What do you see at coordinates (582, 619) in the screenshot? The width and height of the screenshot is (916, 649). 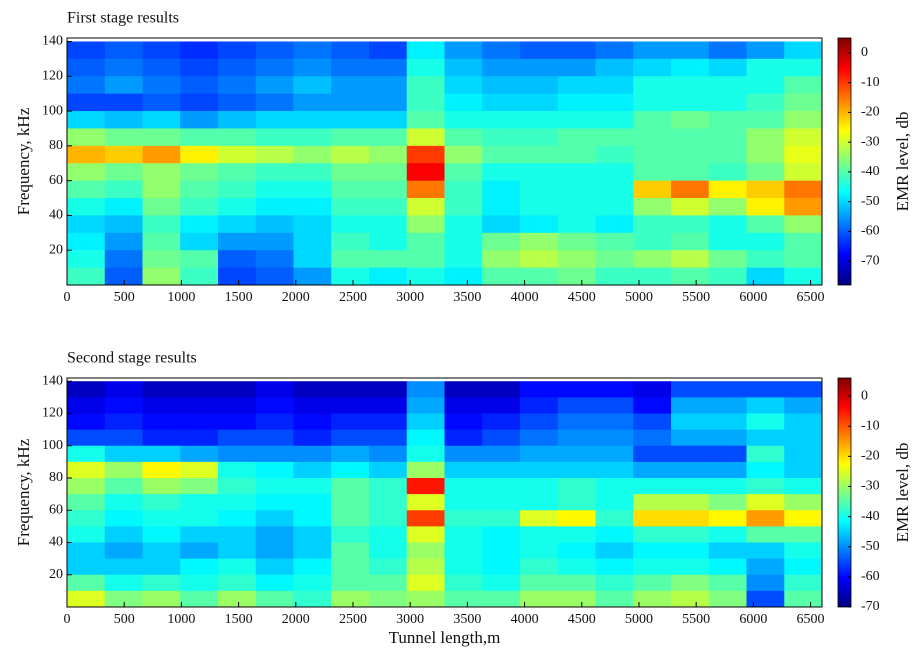 I see `x-tick-label: 4500` at bounding box center [582, 619].